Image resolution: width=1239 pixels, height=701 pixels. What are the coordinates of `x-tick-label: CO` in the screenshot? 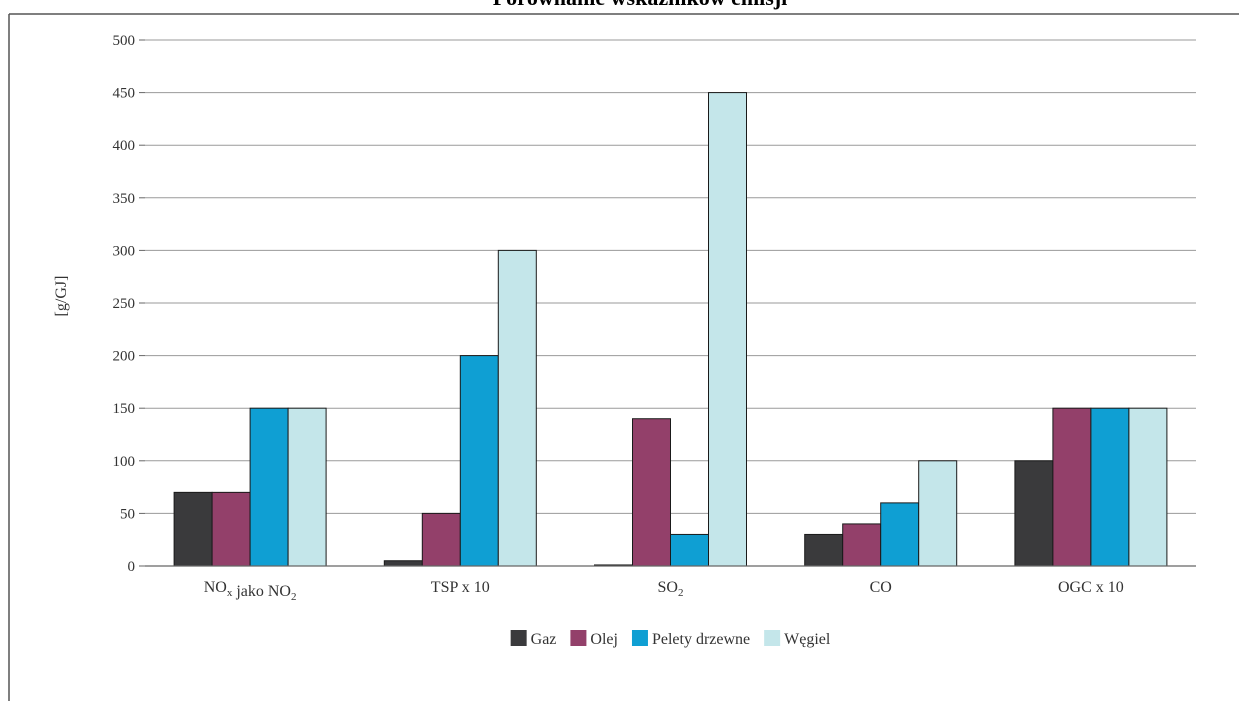 It's located at (881, 587).